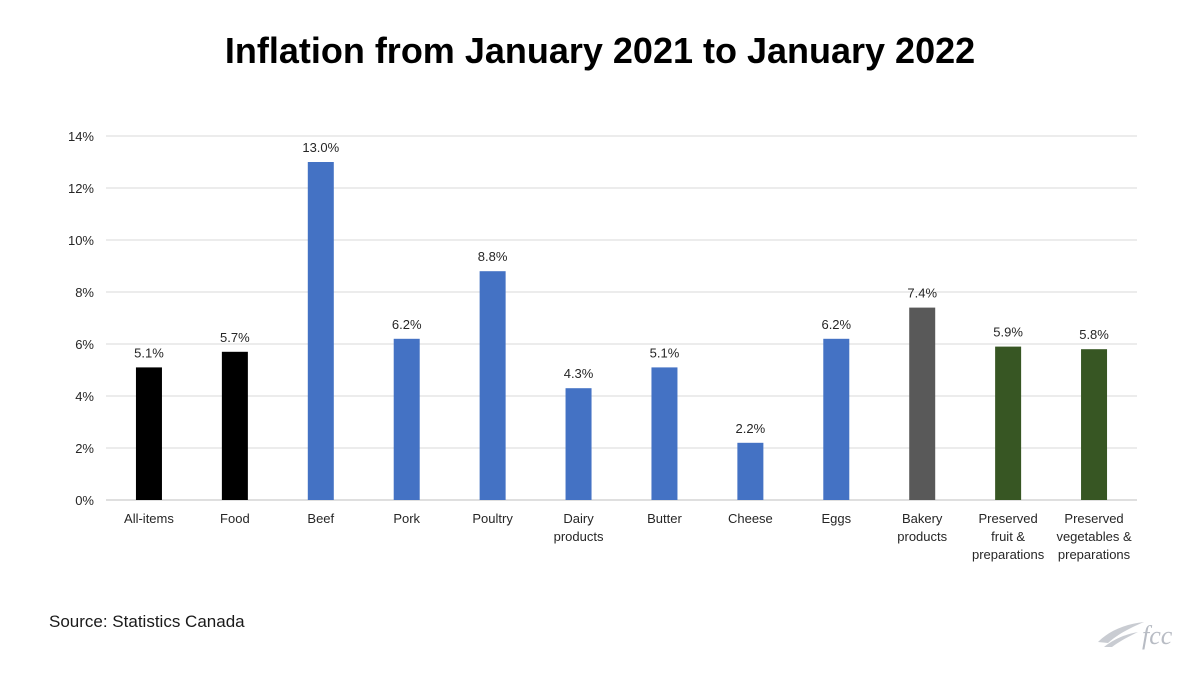  What do you see at coordinates (1093, 536) in the screenshot?
I see `x-tick-label: Preserved vegetables & preparations` at bounding box center [1093, 536].